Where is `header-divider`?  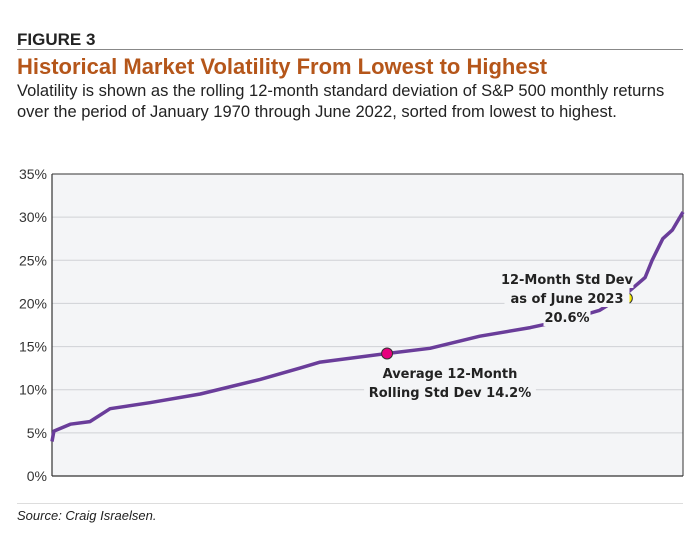
header-divider is located at coordinates (350, 49).